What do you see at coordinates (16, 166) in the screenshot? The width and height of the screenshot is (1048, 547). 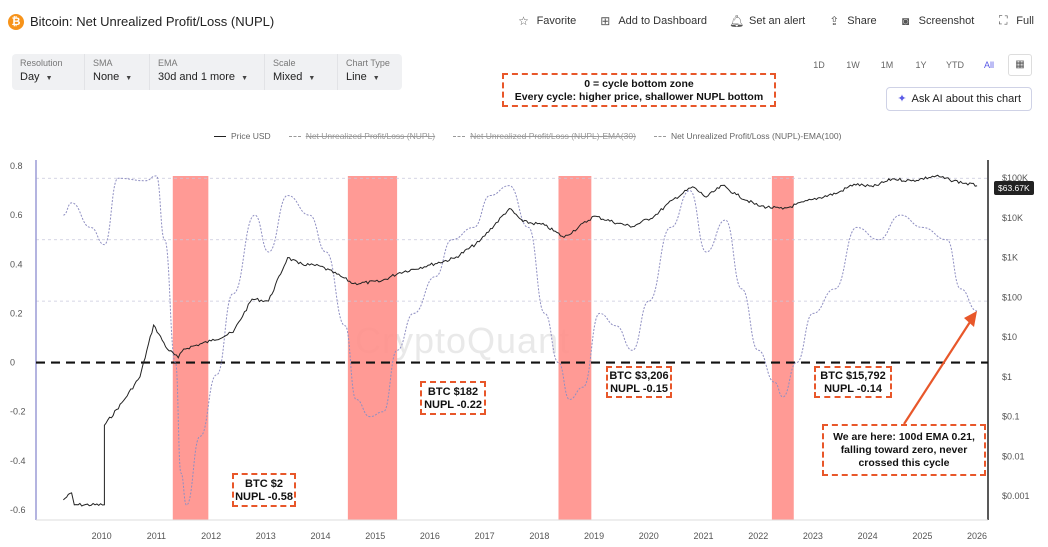 I see `left-tick-label: 0.8` at bounding box center [16, 166].